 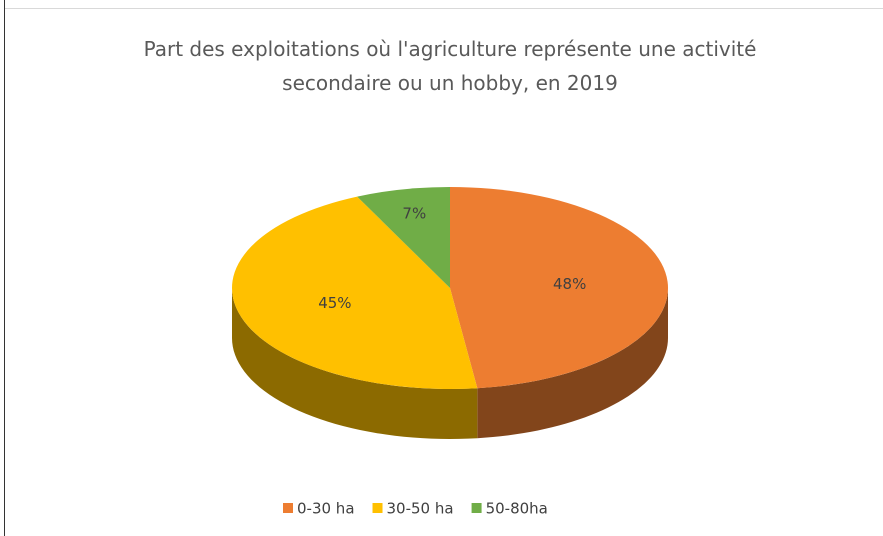 I want to click on legend-label: 30-50 ha, so click(x=420, y=509).